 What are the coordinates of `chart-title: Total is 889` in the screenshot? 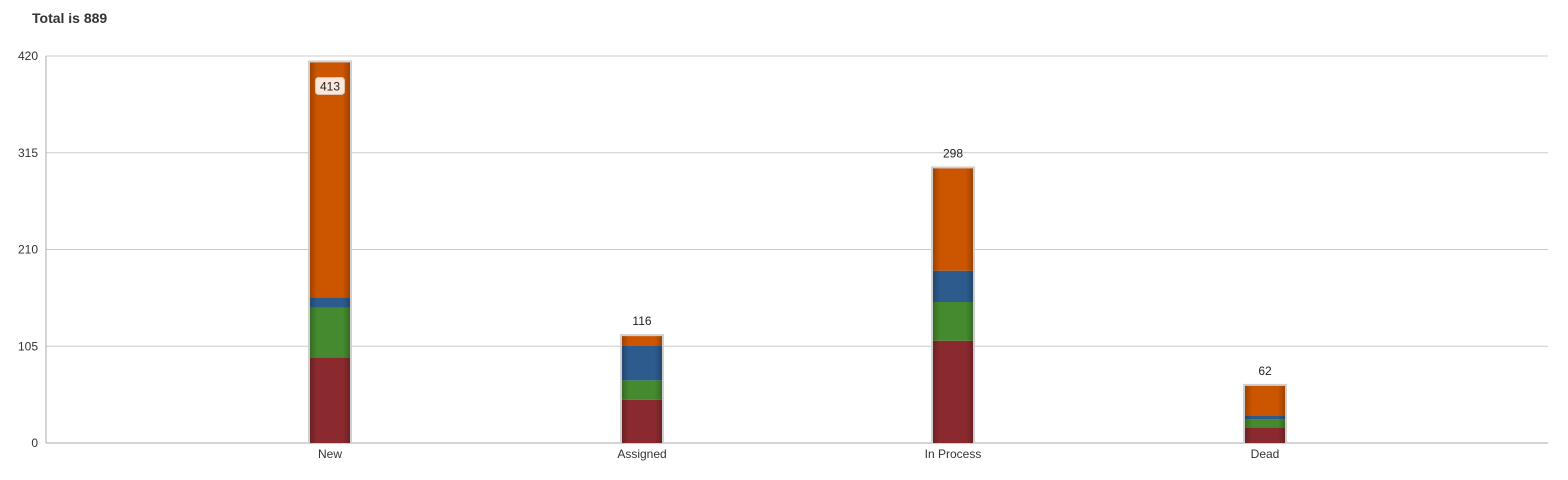 It's located at (70, 18).